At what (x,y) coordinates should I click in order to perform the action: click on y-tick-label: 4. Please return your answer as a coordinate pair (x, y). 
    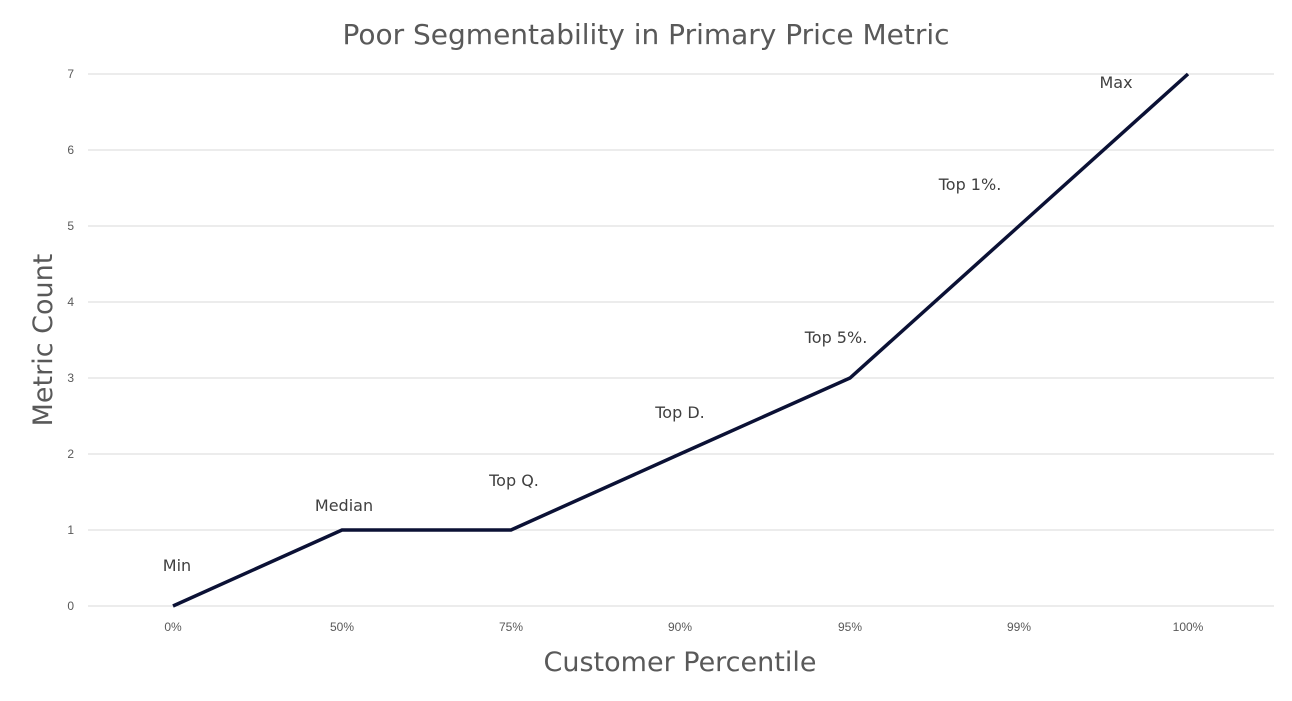
    Looking at the image, I should click on (70, 302).